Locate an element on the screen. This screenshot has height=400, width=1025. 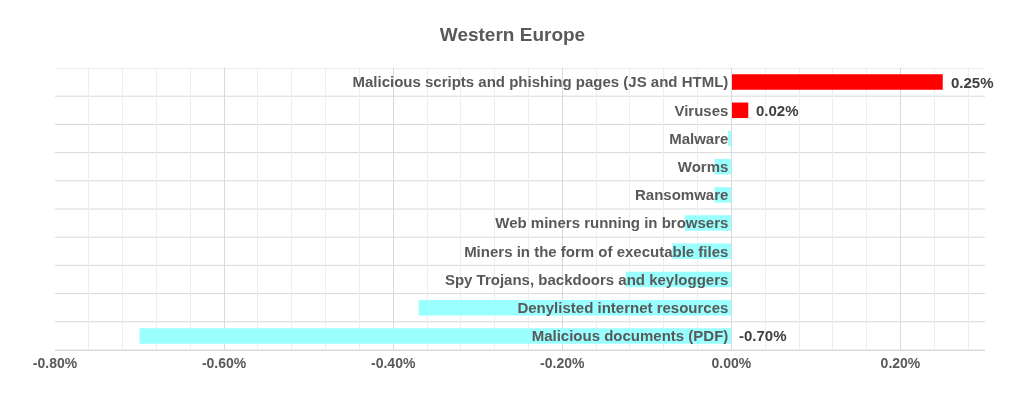
x-tick-label: 0.00% is located at coordinates (731, 362).